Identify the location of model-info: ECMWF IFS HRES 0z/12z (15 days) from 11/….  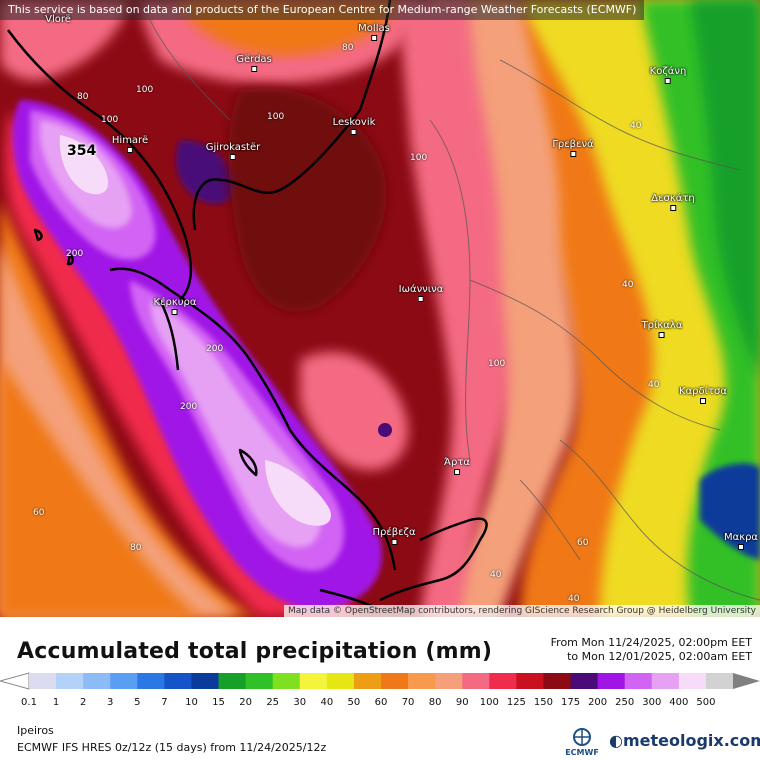
(172, 747).